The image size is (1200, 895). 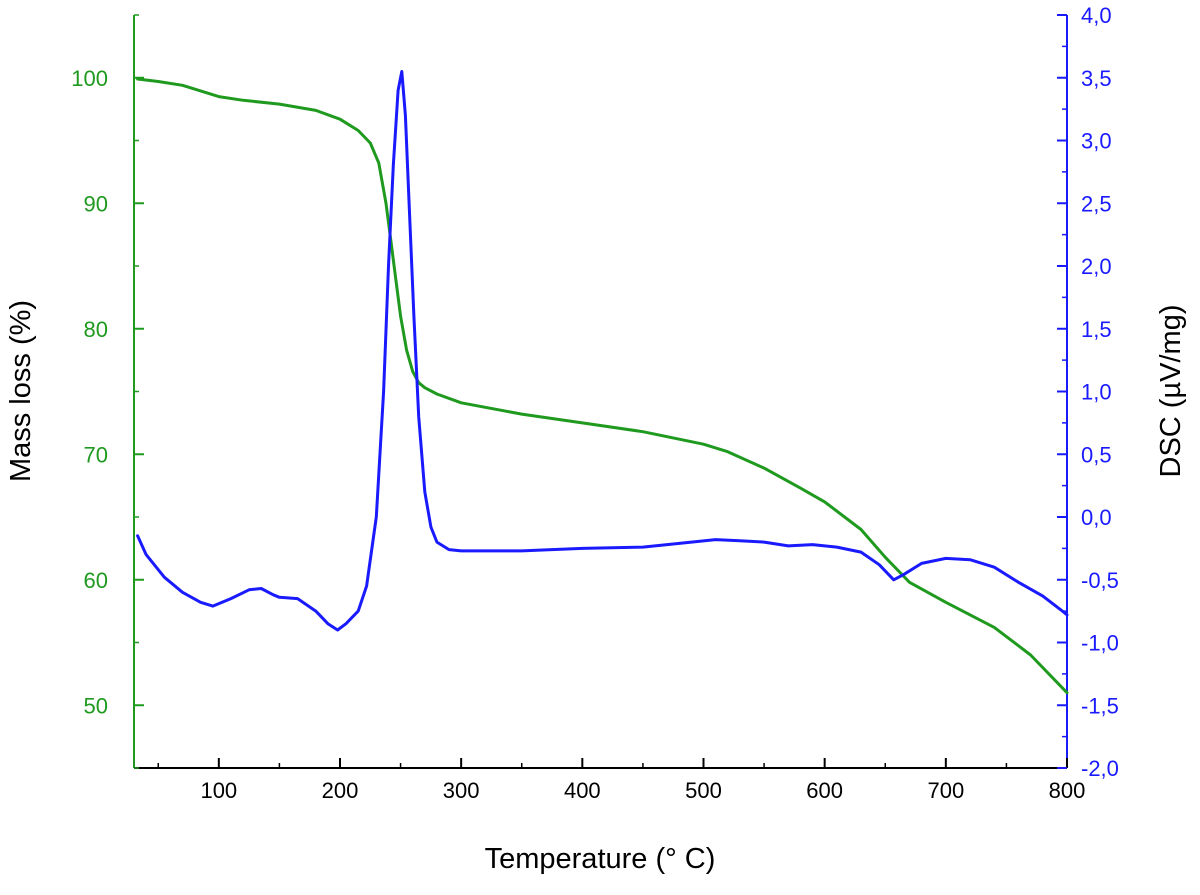 I want to click on right-y-tick-label: 2,5, so click(x=1096, y=203).